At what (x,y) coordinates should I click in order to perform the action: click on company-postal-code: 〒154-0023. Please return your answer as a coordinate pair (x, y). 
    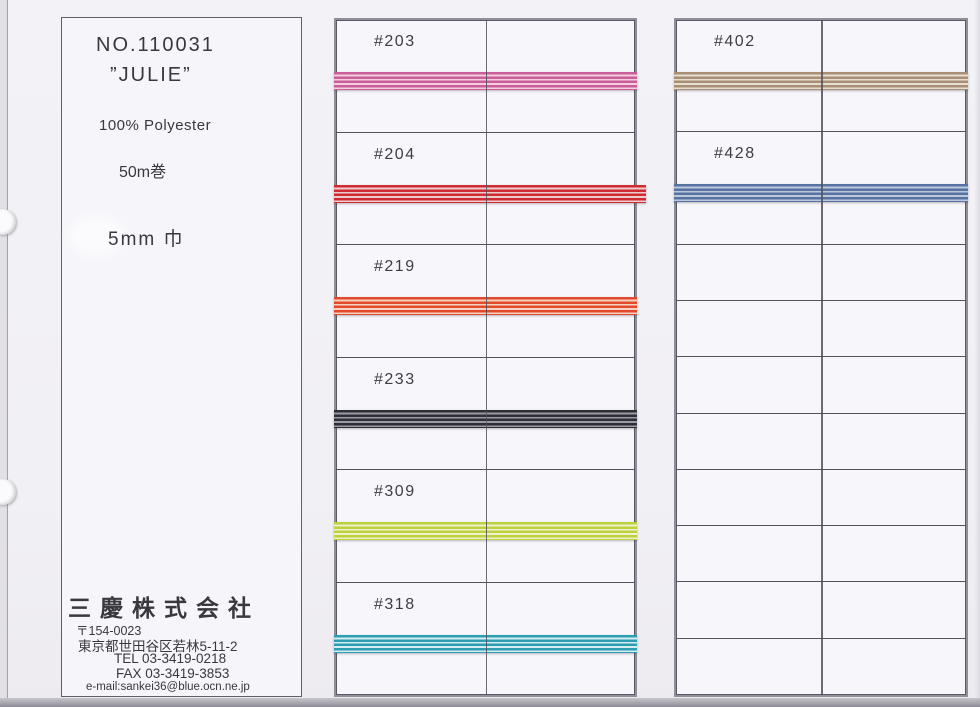
    Looking at the image, I should click on (109, 631).